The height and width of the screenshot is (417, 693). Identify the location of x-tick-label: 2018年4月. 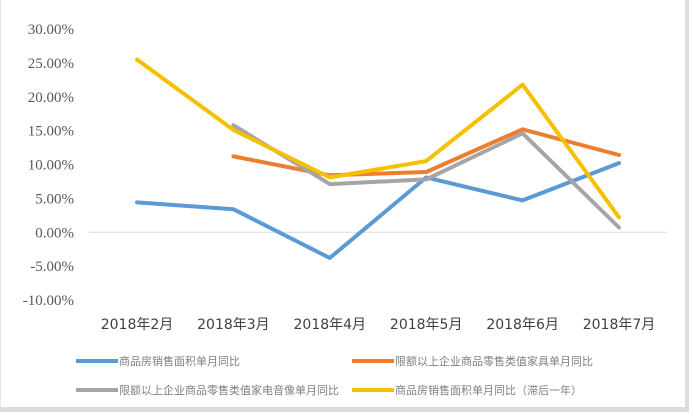
(330, 325).